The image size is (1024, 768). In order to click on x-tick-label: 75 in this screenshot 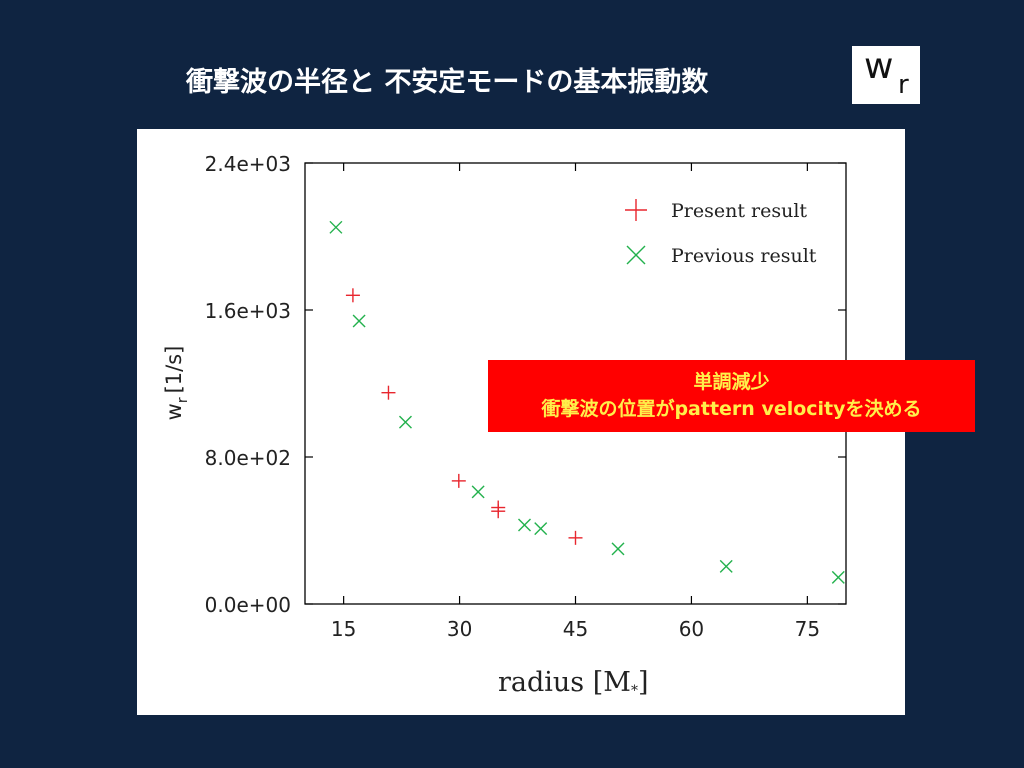, I will do `click(807, 629)`.